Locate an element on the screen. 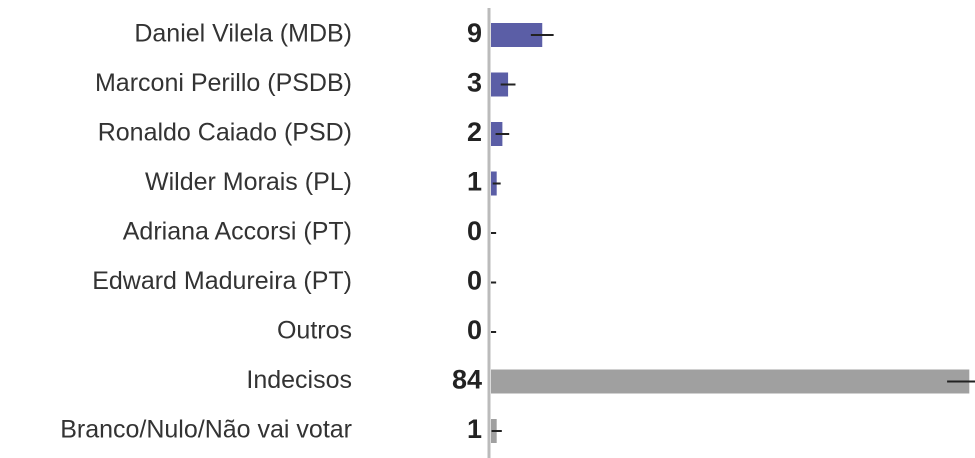 This screenshot has height=458, width=975. category-label: Branco/Nulo/Não vai votar is located at coordinates (206, 430).